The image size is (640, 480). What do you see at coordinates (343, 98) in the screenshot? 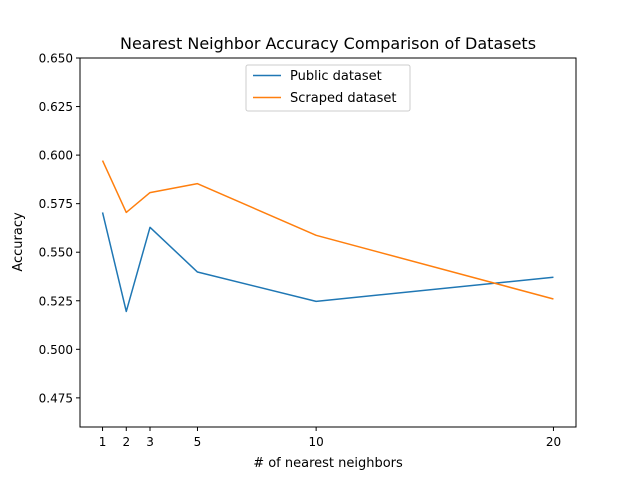
I see `legend-label-scraped: Scraped dataset` at bounding box center [343, 98].